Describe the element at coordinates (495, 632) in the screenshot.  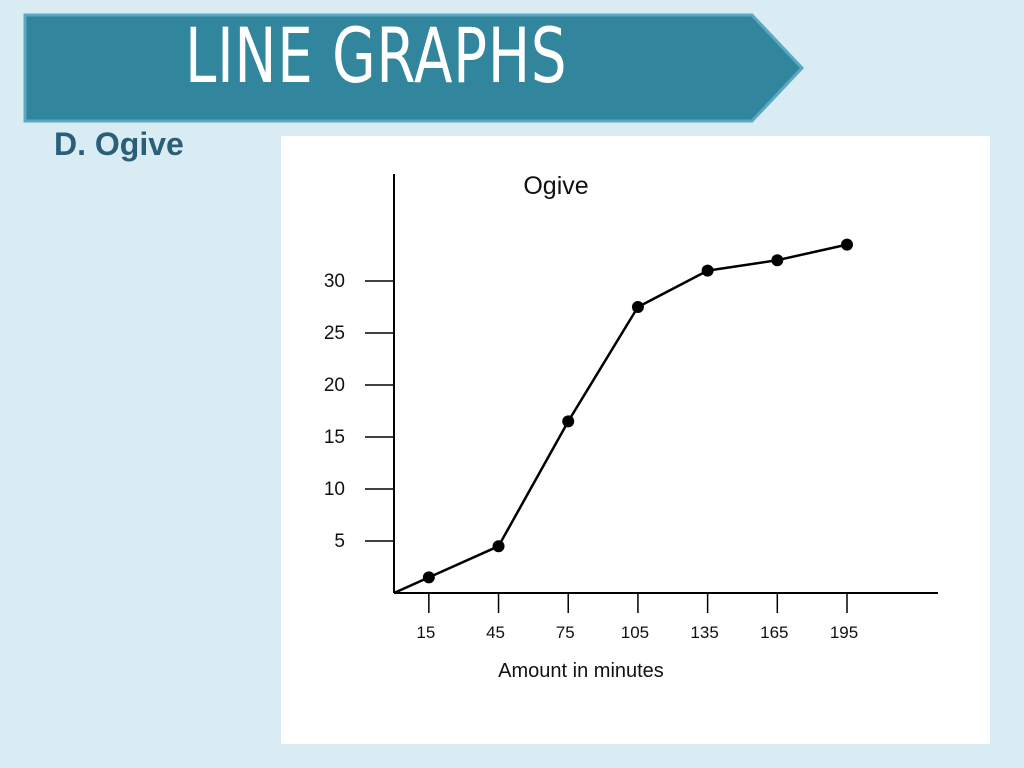
I see `x-tick-label-45: 45` at that location.